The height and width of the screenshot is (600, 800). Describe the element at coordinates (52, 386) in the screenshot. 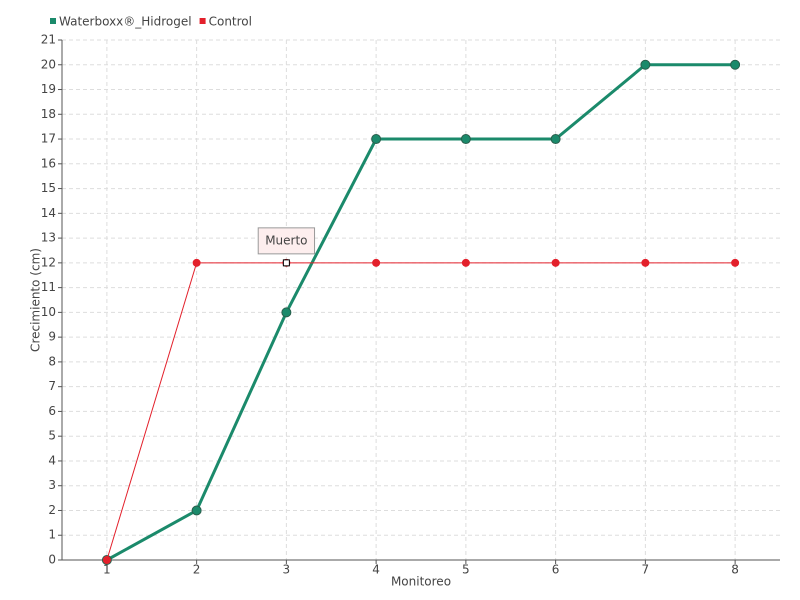

I see `y-tick-label: 7` at that location.